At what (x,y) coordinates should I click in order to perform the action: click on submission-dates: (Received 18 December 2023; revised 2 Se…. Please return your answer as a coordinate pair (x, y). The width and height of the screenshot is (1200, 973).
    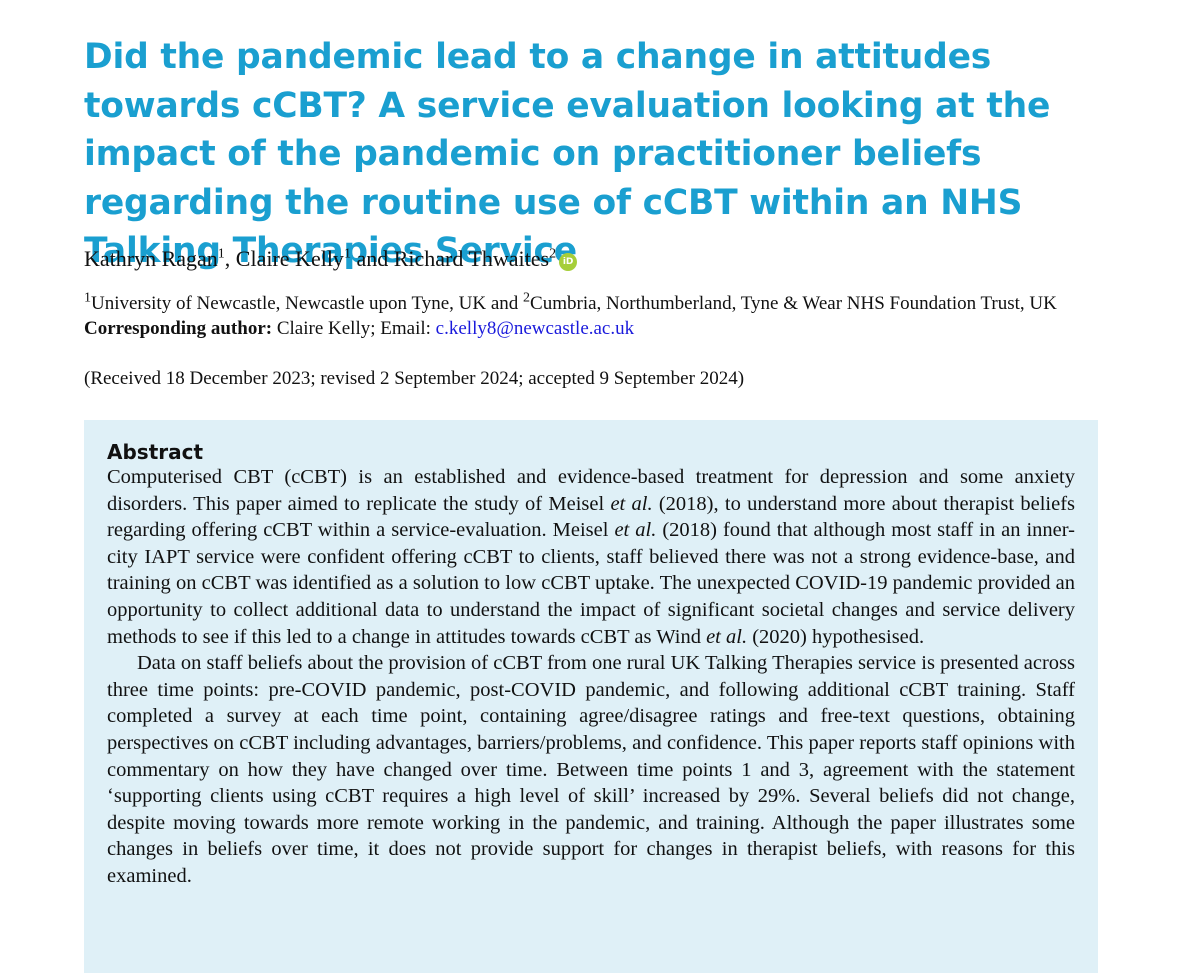
    Looking at the image, I should click on (414, 378).